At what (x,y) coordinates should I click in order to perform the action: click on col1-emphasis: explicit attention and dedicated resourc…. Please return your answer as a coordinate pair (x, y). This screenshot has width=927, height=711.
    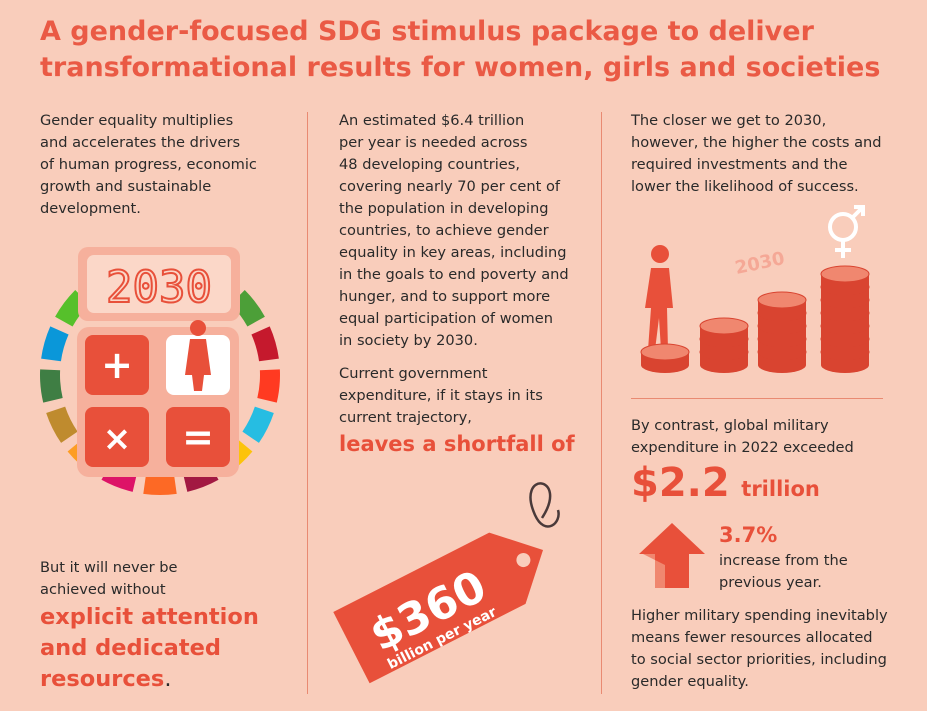
    Looking at the image, I should click on (149, 648).